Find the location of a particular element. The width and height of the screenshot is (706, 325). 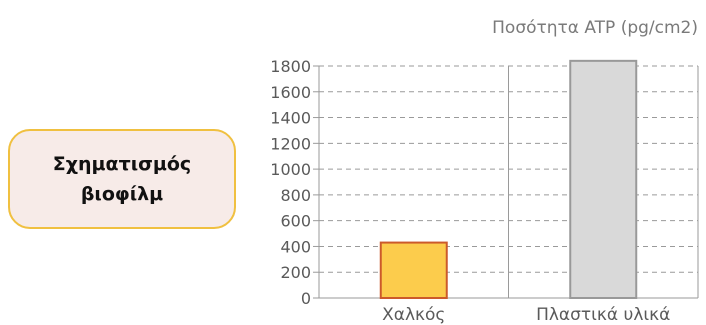

x-category-label: Χαλκός is located at coordinates (413, 315).